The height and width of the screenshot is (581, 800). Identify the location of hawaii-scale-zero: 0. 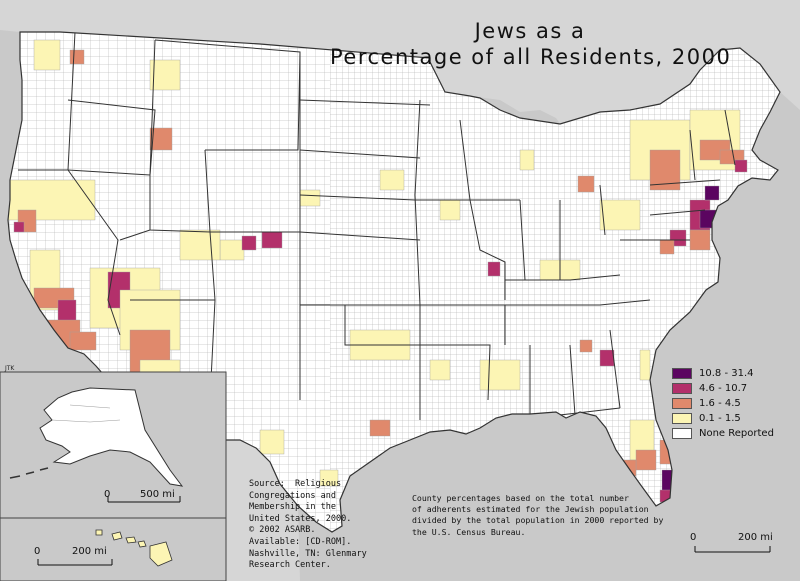
(37, 551).